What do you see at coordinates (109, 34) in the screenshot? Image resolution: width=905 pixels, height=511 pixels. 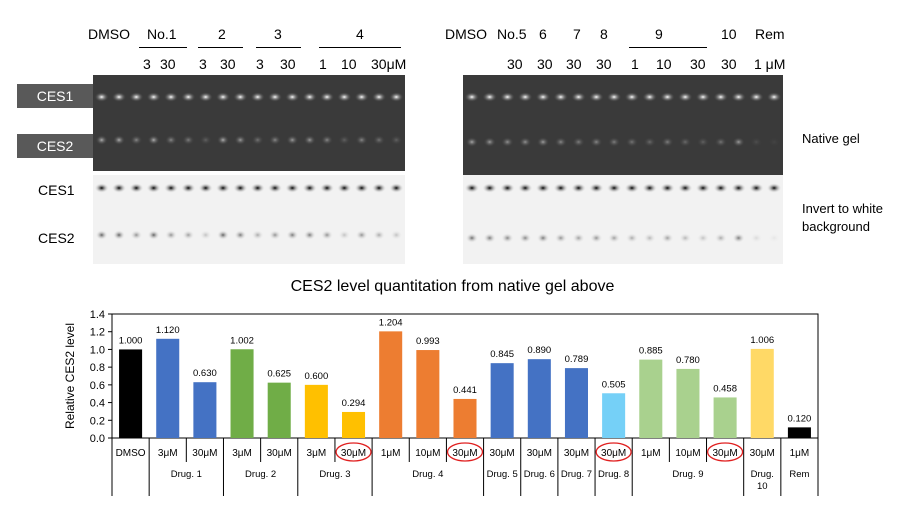 I see `left-dmso-label: DMSO` at bounding box center [109, 34].